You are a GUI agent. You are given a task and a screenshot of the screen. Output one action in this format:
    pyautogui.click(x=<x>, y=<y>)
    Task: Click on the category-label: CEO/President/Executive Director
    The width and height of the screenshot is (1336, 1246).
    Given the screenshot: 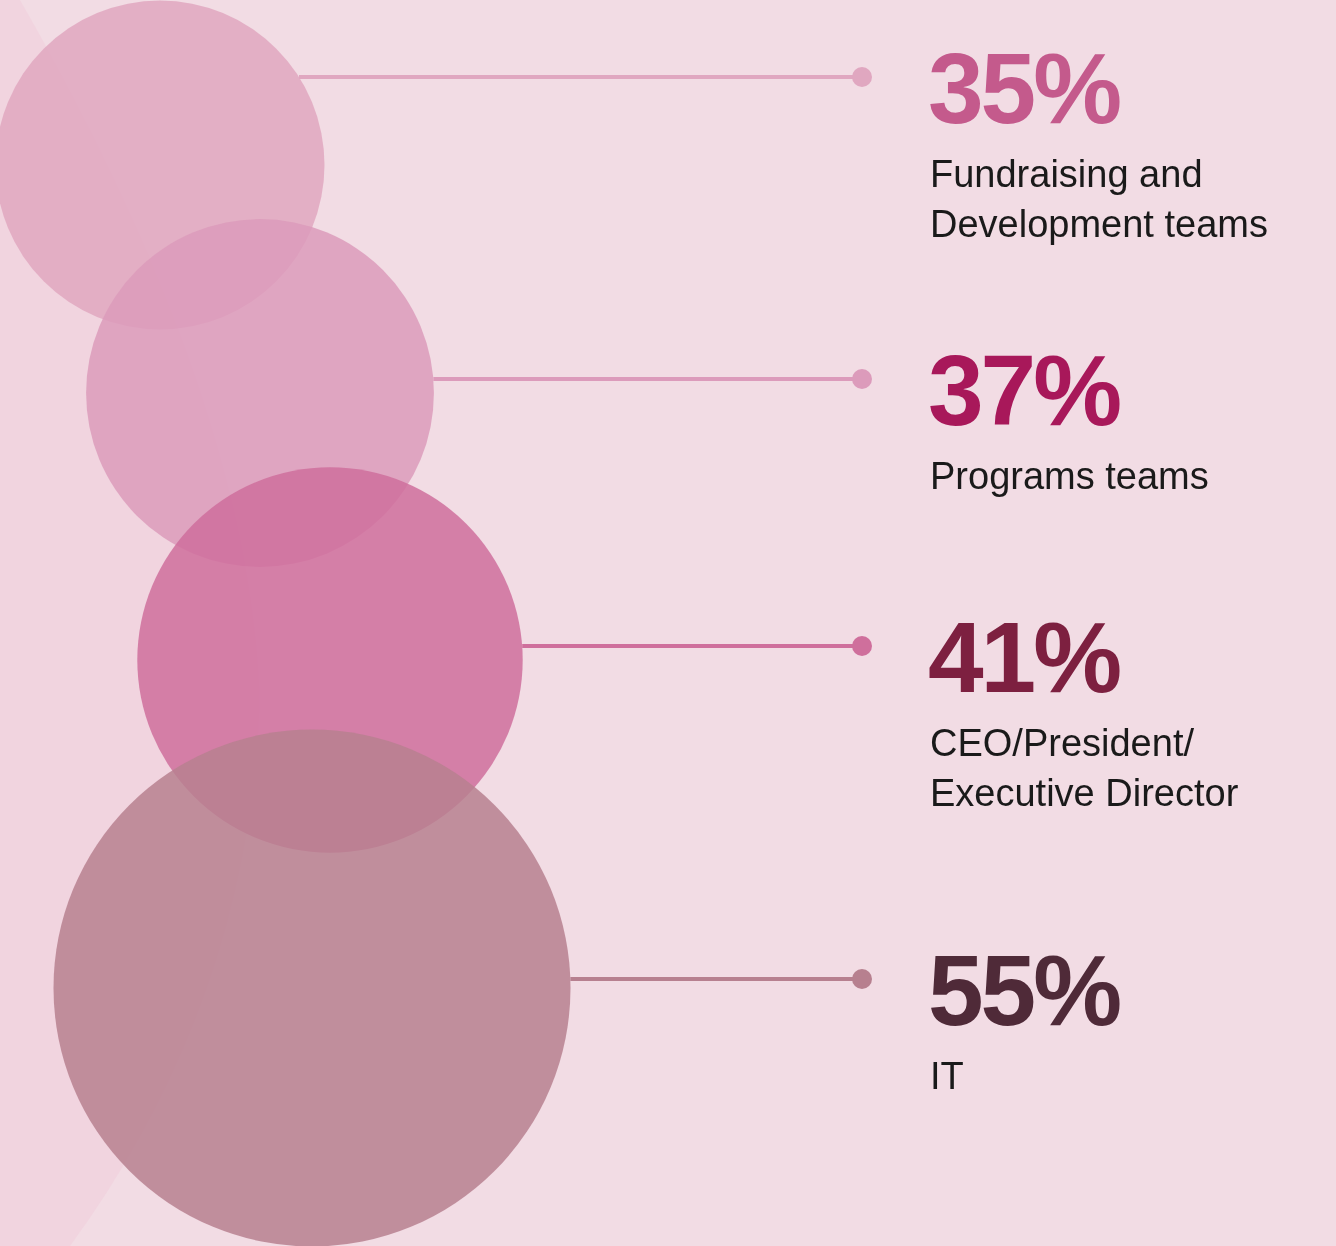 What is the action you would take?
    pyautogui.click(x=1084, y=768)
    